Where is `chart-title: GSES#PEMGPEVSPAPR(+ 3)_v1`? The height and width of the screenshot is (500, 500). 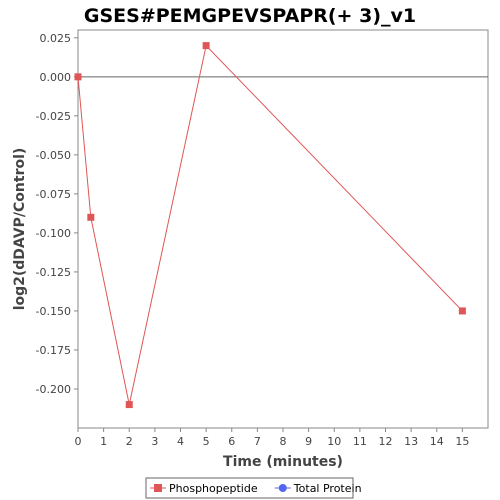
chart-title: GSES#PEMGPEVSPAPR(+ 3)_v1 is located at coordinates (250, 16).